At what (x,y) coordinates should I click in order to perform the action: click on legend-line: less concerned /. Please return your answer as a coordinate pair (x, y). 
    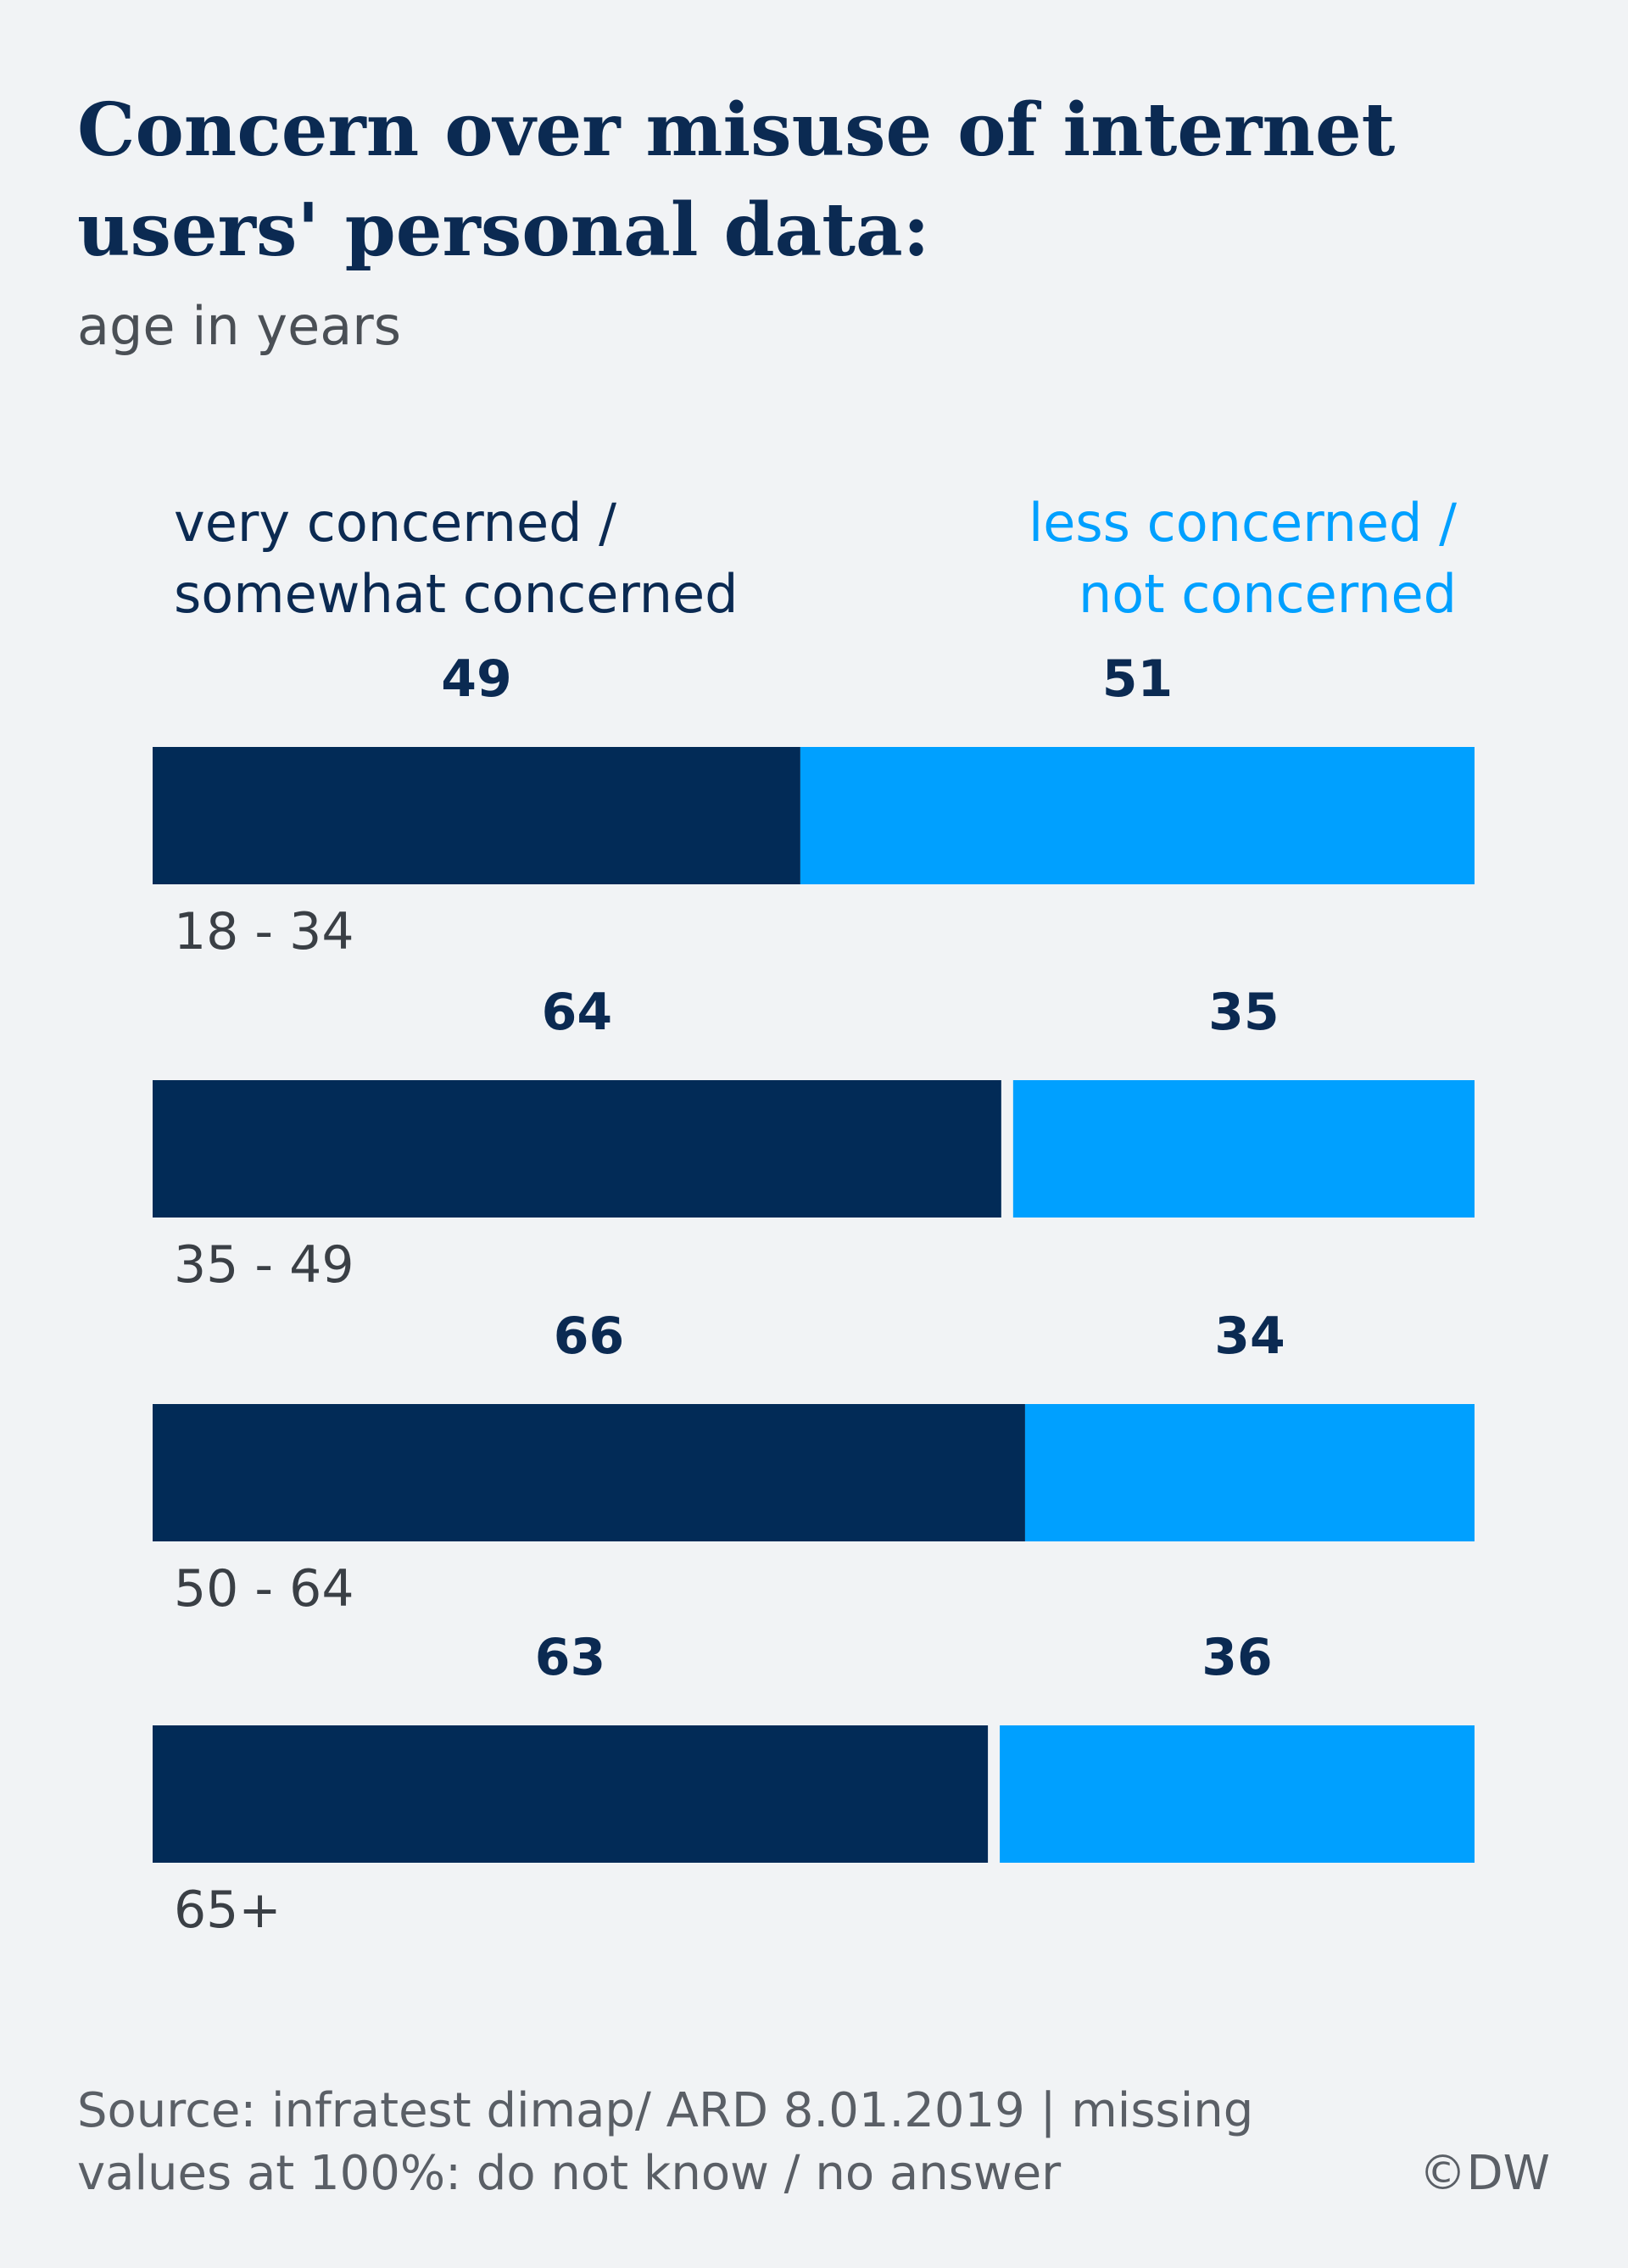
    Looking at the image, I should click on (1242, 523).